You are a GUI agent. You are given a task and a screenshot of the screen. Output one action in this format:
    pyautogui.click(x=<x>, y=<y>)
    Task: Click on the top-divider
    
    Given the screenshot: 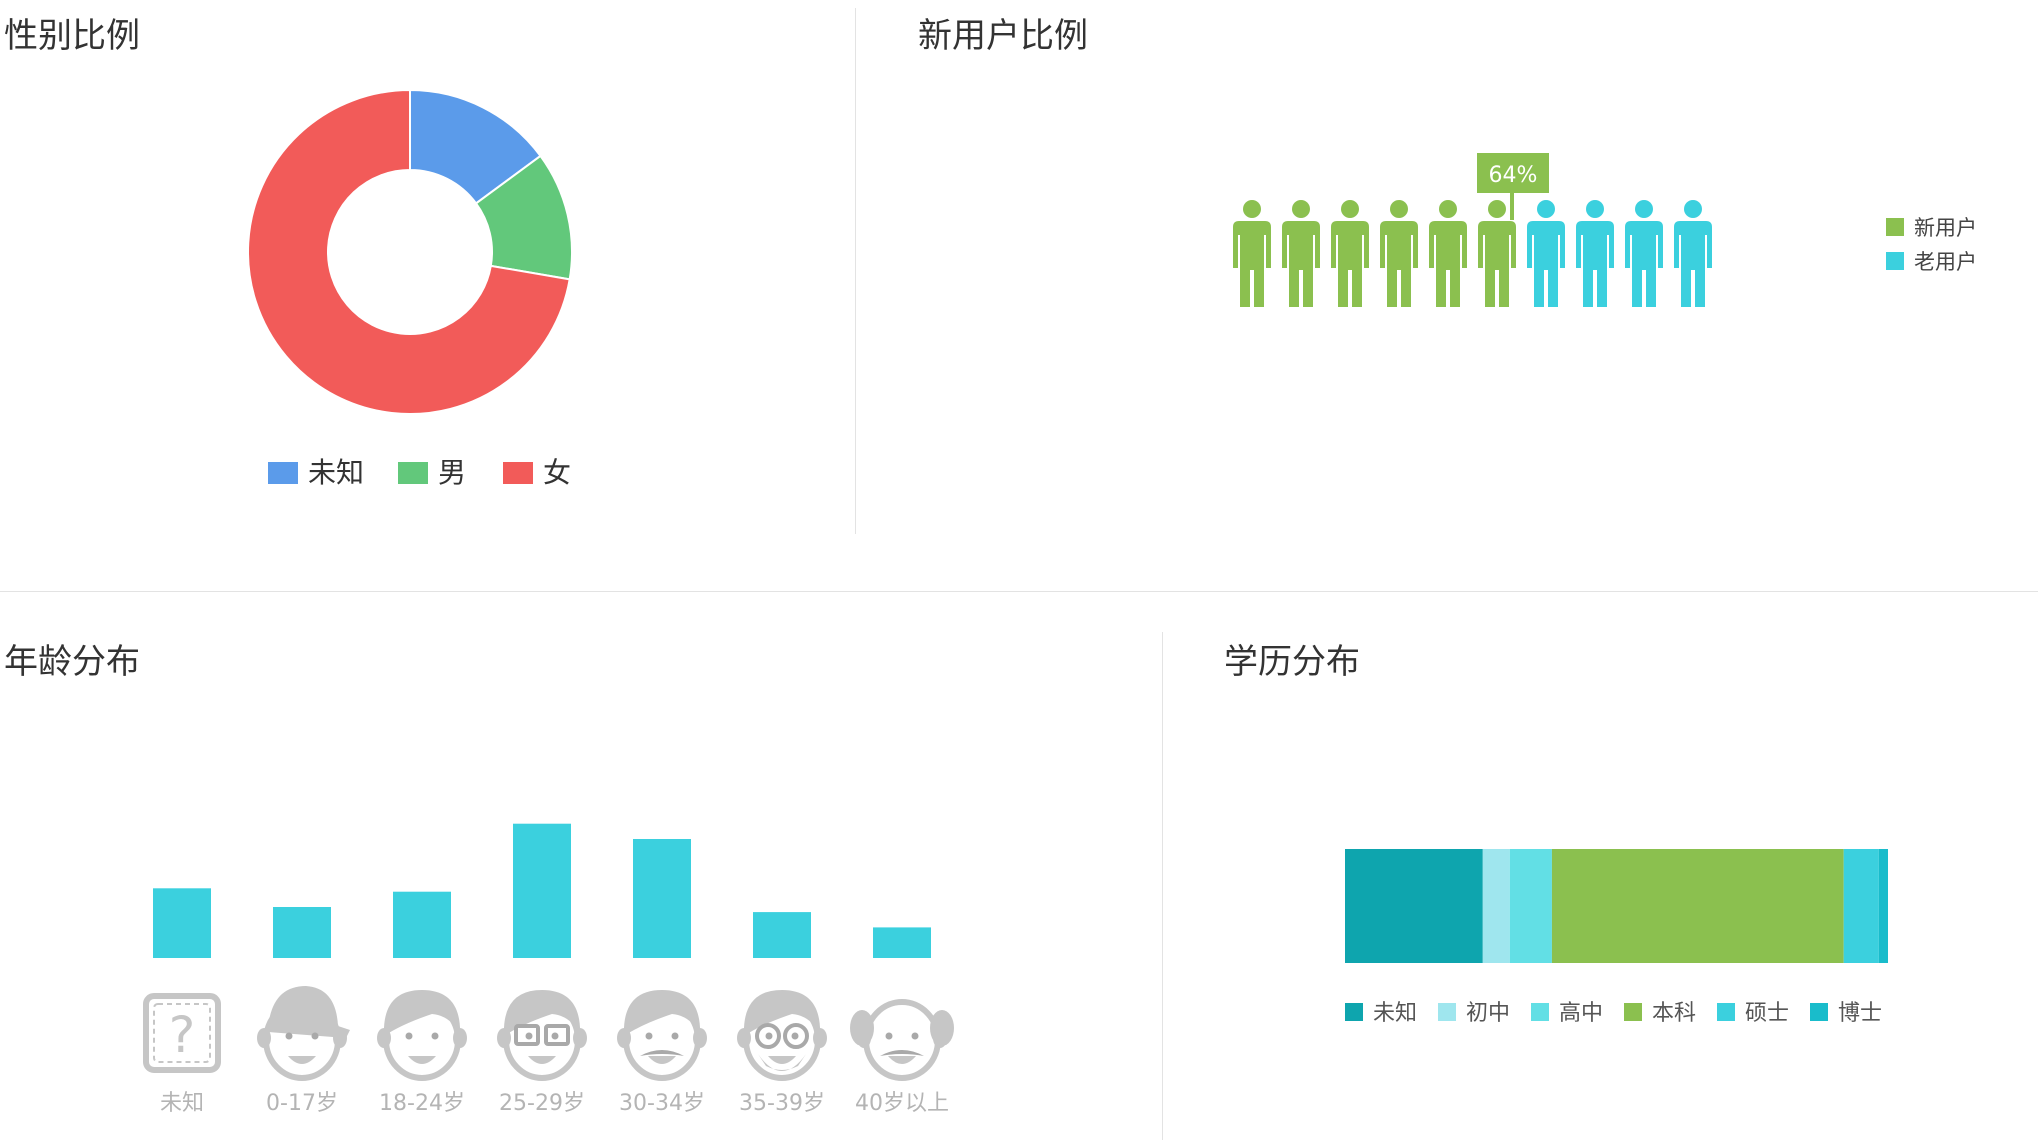 What is the action you would take?
    pyautogui.click(x=855, y=271)
    